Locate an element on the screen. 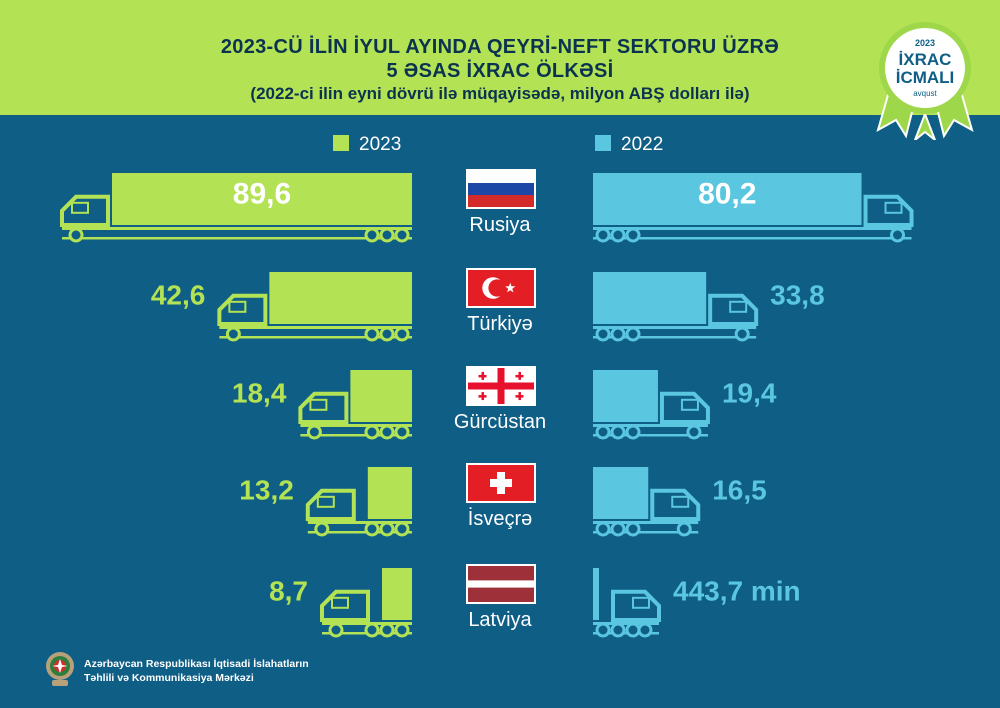 The width and height of the screenshot is (1000, 708). flag-star is located at coordinates (510, 287).